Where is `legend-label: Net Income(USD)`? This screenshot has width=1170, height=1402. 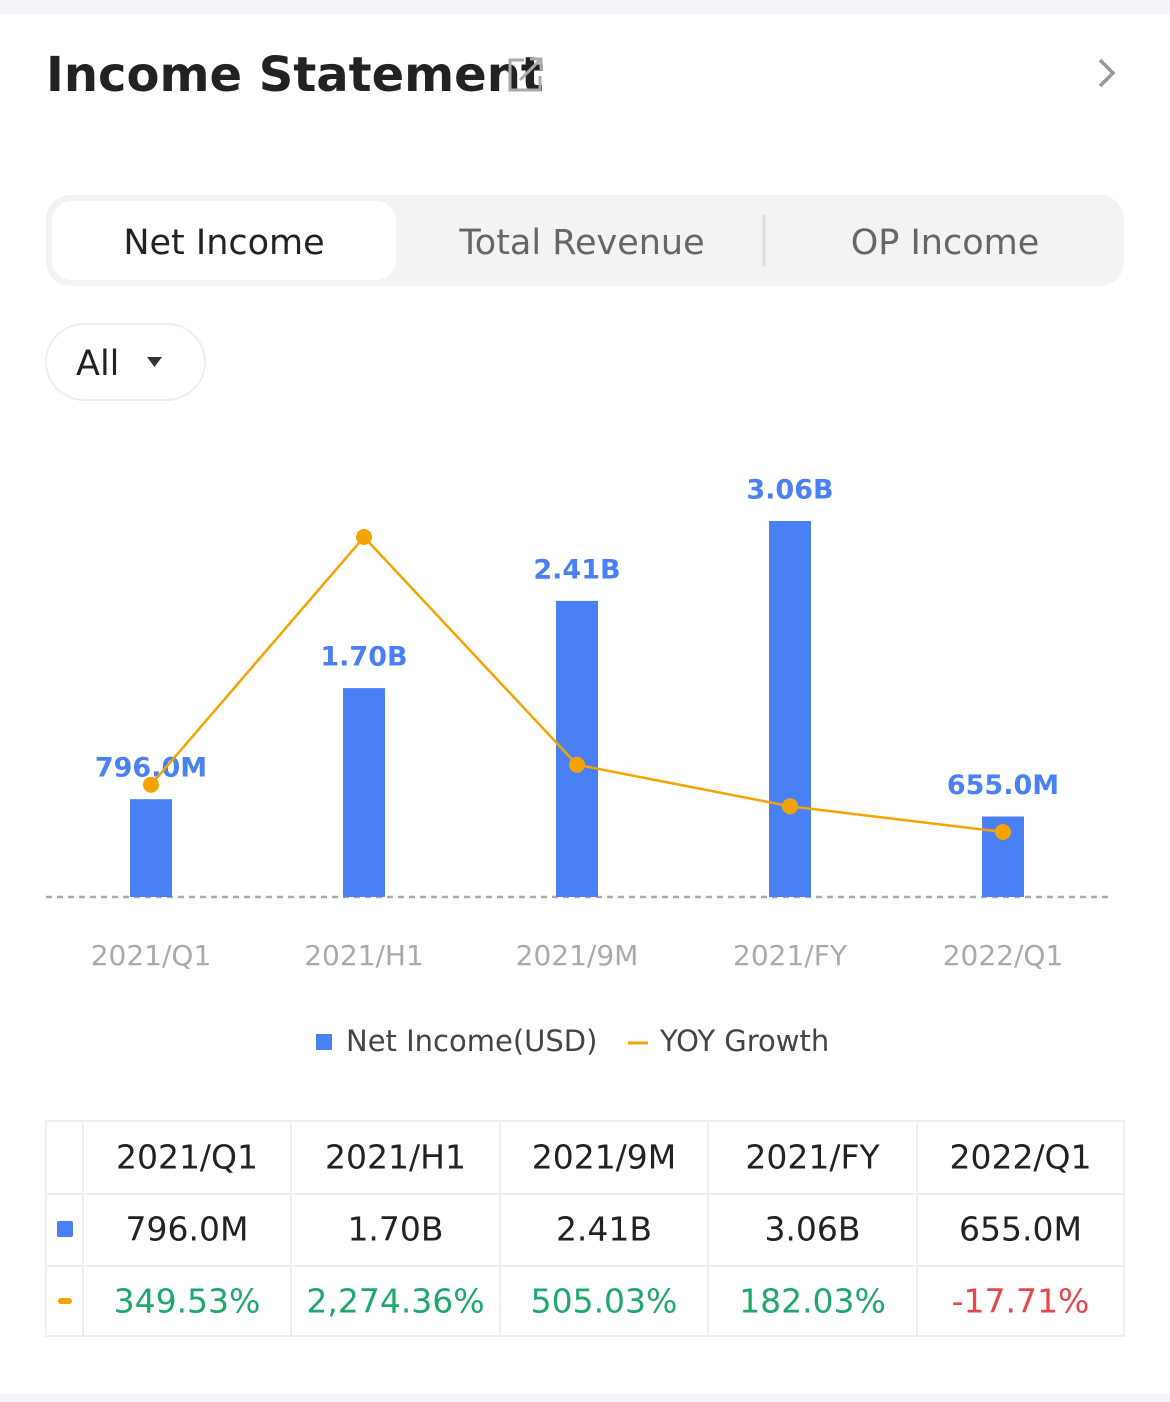 legend-label: Net Income(USD) is located at coordinates (471, 1041).